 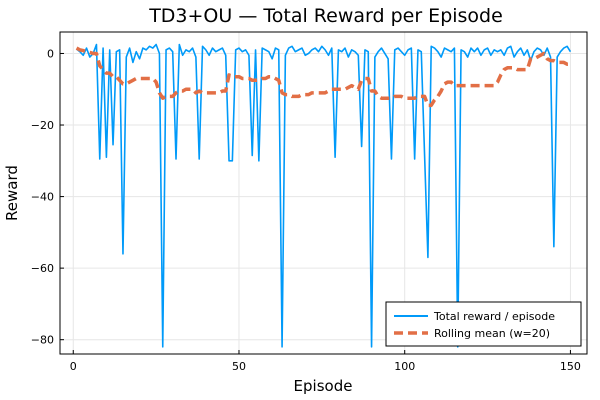 I want to click on x-tick-label: 0, so click(x=73, y=366).